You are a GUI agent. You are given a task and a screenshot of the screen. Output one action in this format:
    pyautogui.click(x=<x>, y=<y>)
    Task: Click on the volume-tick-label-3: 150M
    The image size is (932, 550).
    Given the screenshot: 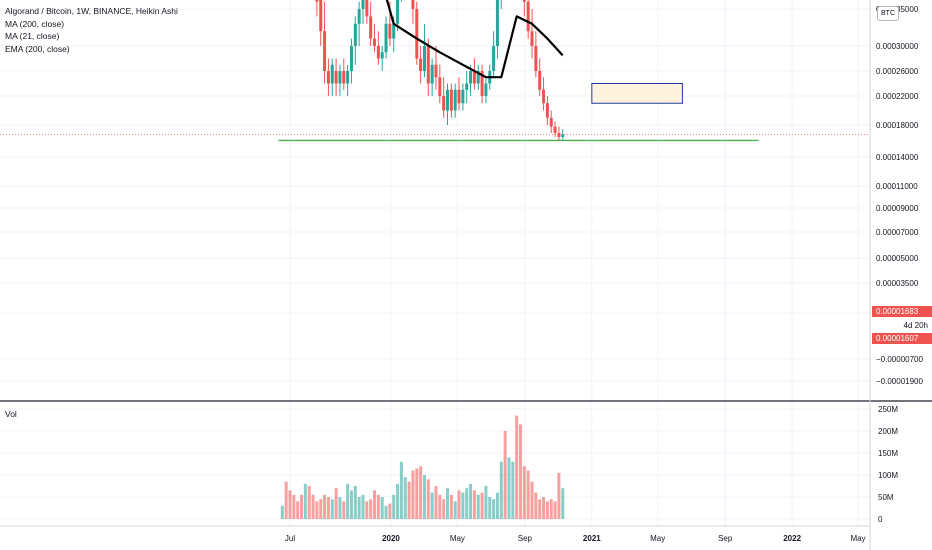 What is the action you would take?
    pyautogui.click(x=888, y=453)
    